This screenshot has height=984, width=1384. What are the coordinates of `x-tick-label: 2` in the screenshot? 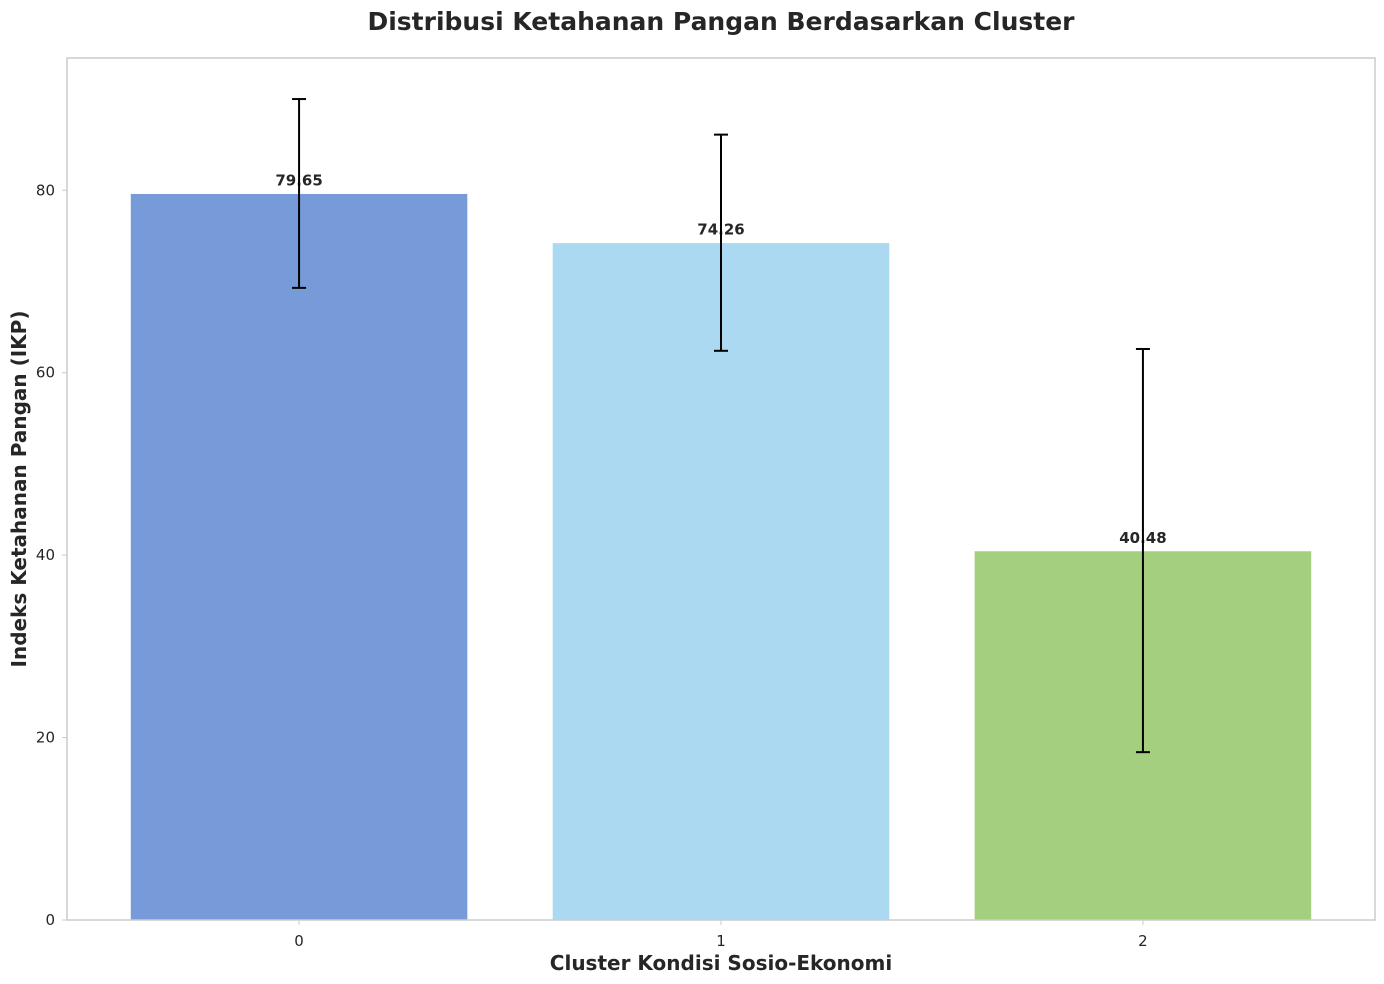 It's located at (1143, 941).